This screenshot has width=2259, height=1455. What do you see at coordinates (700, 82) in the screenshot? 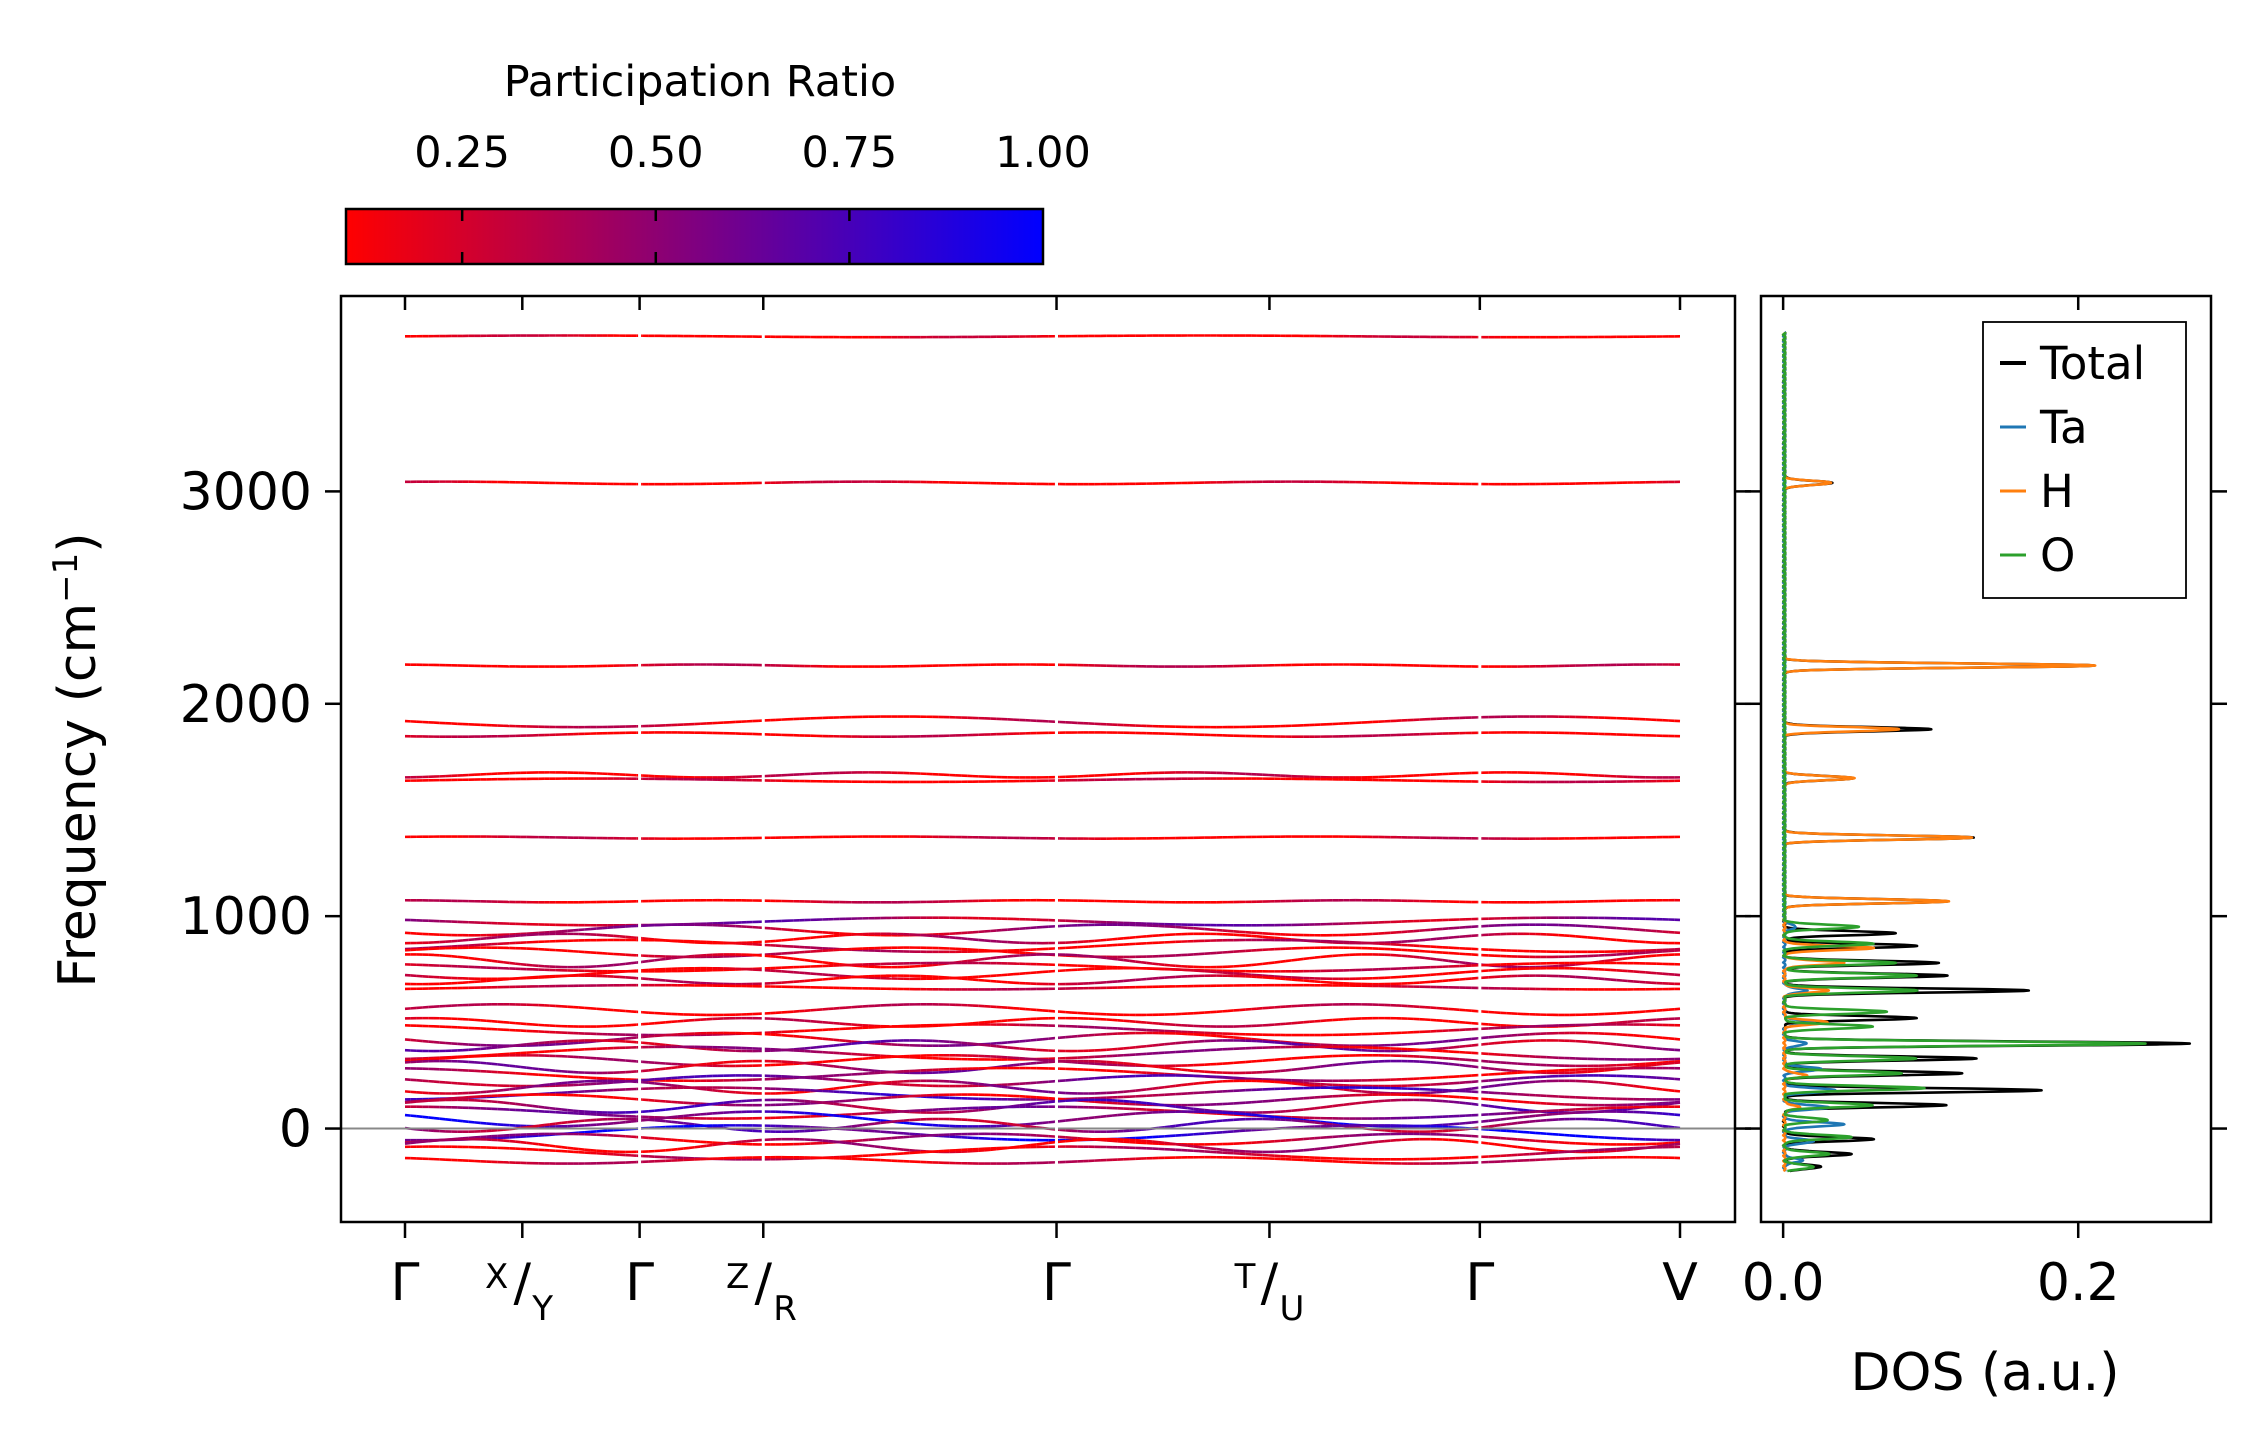
I see `colorbar-title: Participation Ratio` at bounding box center [700, 82].